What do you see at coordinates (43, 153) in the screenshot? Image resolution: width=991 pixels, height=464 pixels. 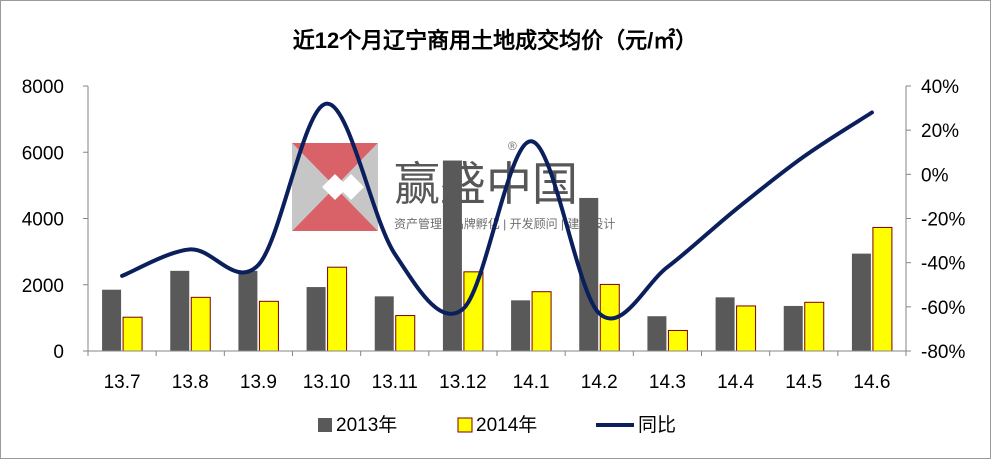 I see `left-tick-label: 6000` at bounding box center [43, 153].